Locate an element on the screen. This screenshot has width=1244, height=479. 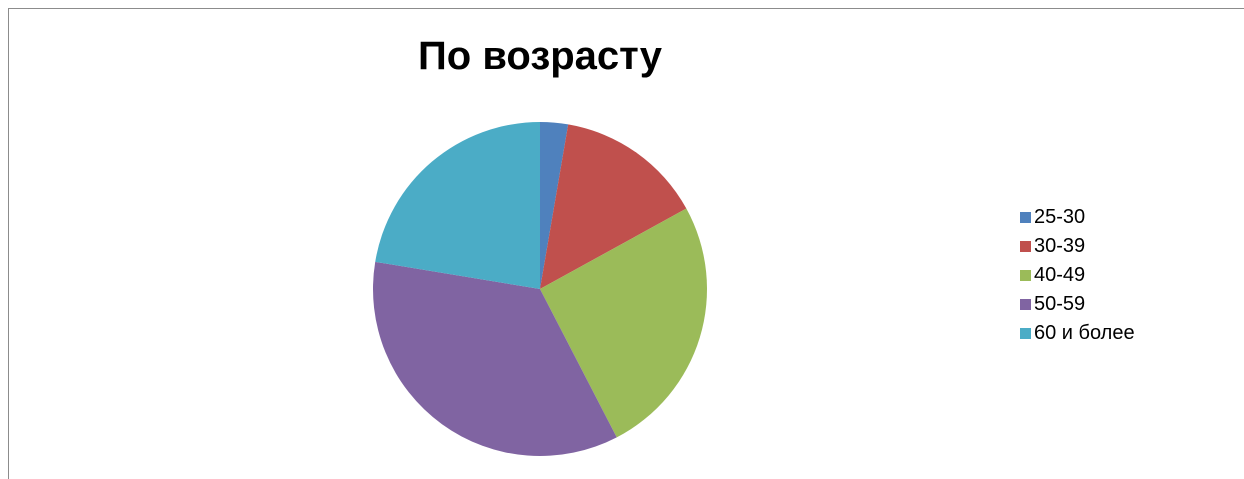
legend-item: 25-30 is located at coordinates (1077, 217).